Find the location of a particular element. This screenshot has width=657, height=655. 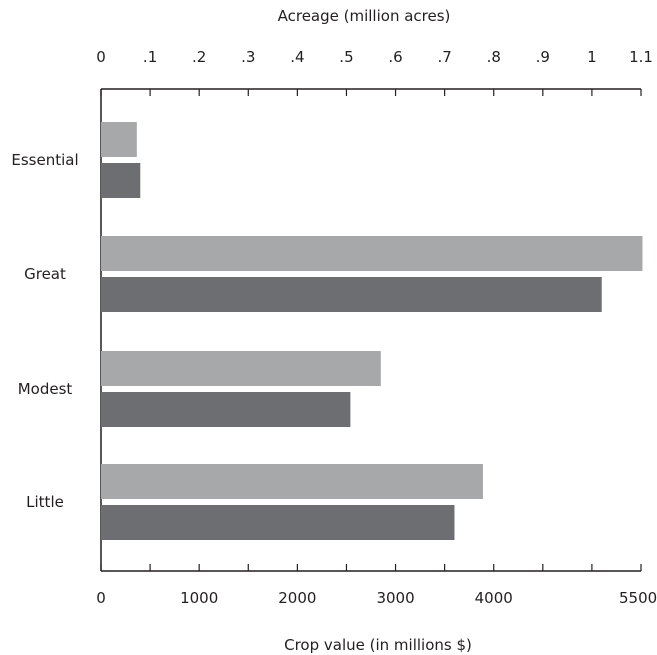

acreage-bar-essential is located at coordinates (119, 139).